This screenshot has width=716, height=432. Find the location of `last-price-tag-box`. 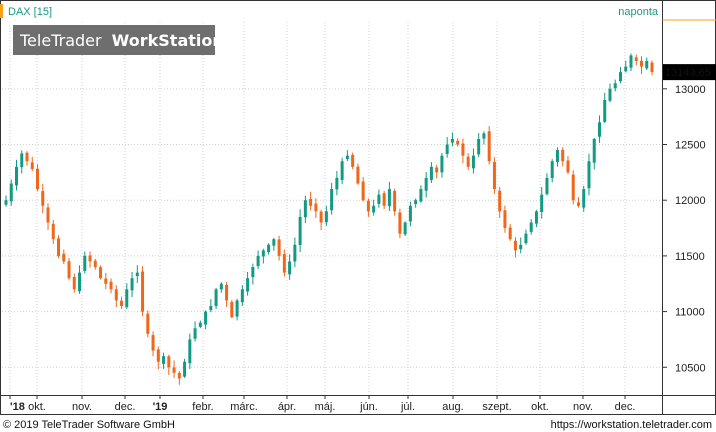

last-price-tag-box is located at coordinates (689, 72).